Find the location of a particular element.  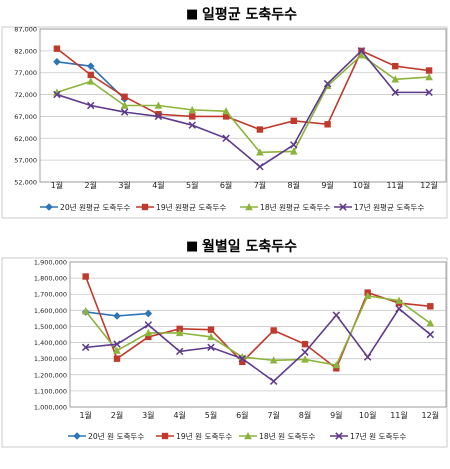

x-tick-label: 6월 is located at coordinates (242, 415).